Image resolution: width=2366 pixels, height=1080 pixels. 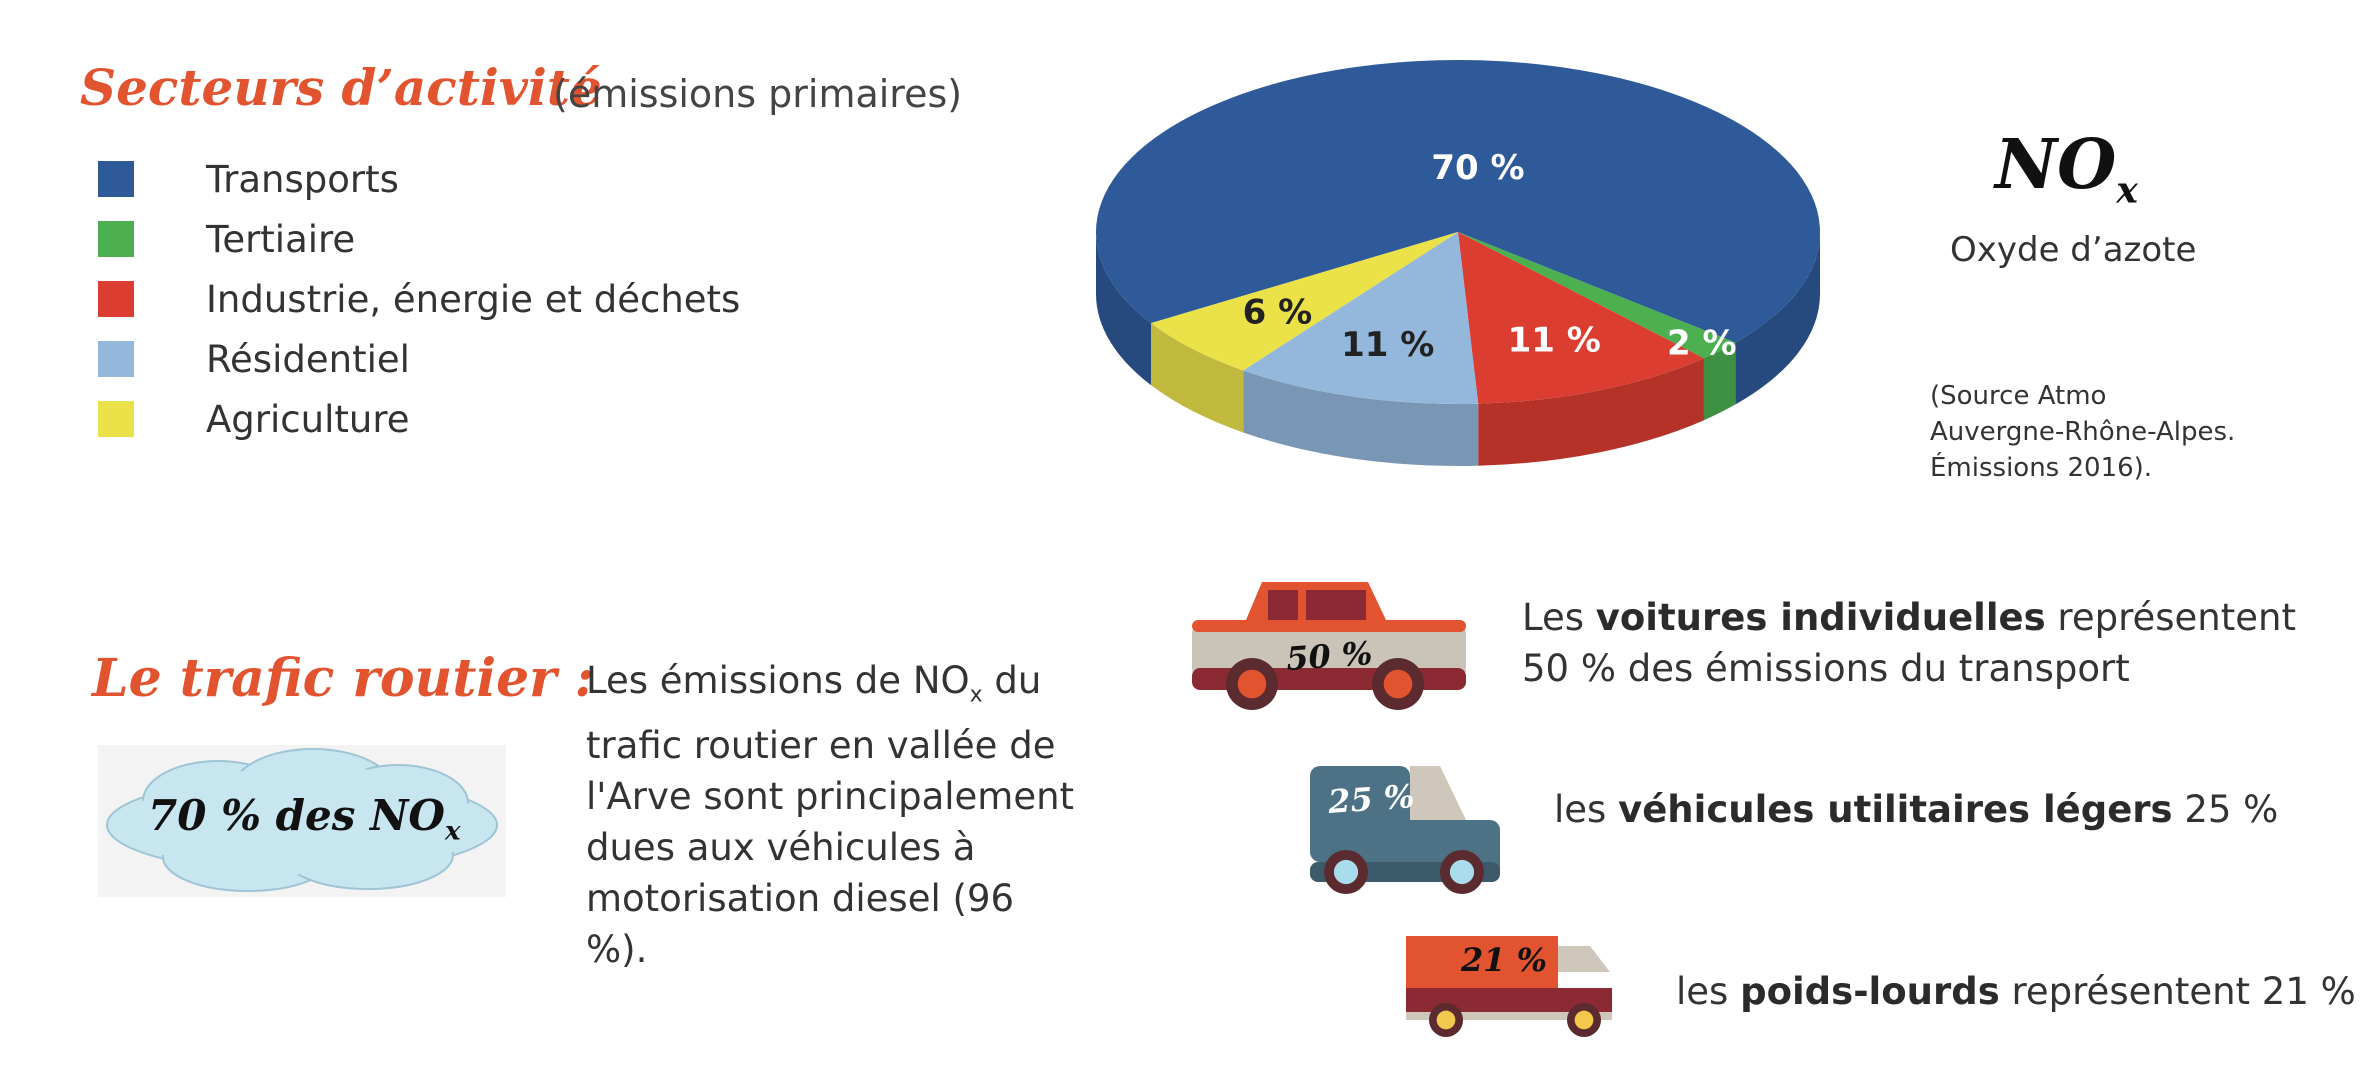 I want to click on legend-label: Industrie, énergie et déchets, so click(x=473, y=299).